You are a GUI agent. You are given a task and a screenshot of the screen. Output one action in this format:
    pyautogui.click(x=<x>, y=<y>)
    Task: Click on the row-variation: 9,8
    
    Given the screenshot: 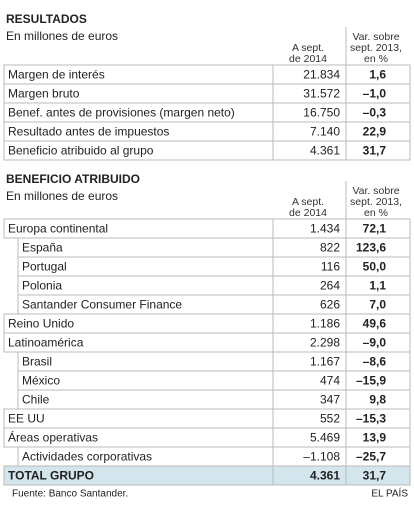 What is the action you would take?
    pyautogui.click(x=377, y=400)
    